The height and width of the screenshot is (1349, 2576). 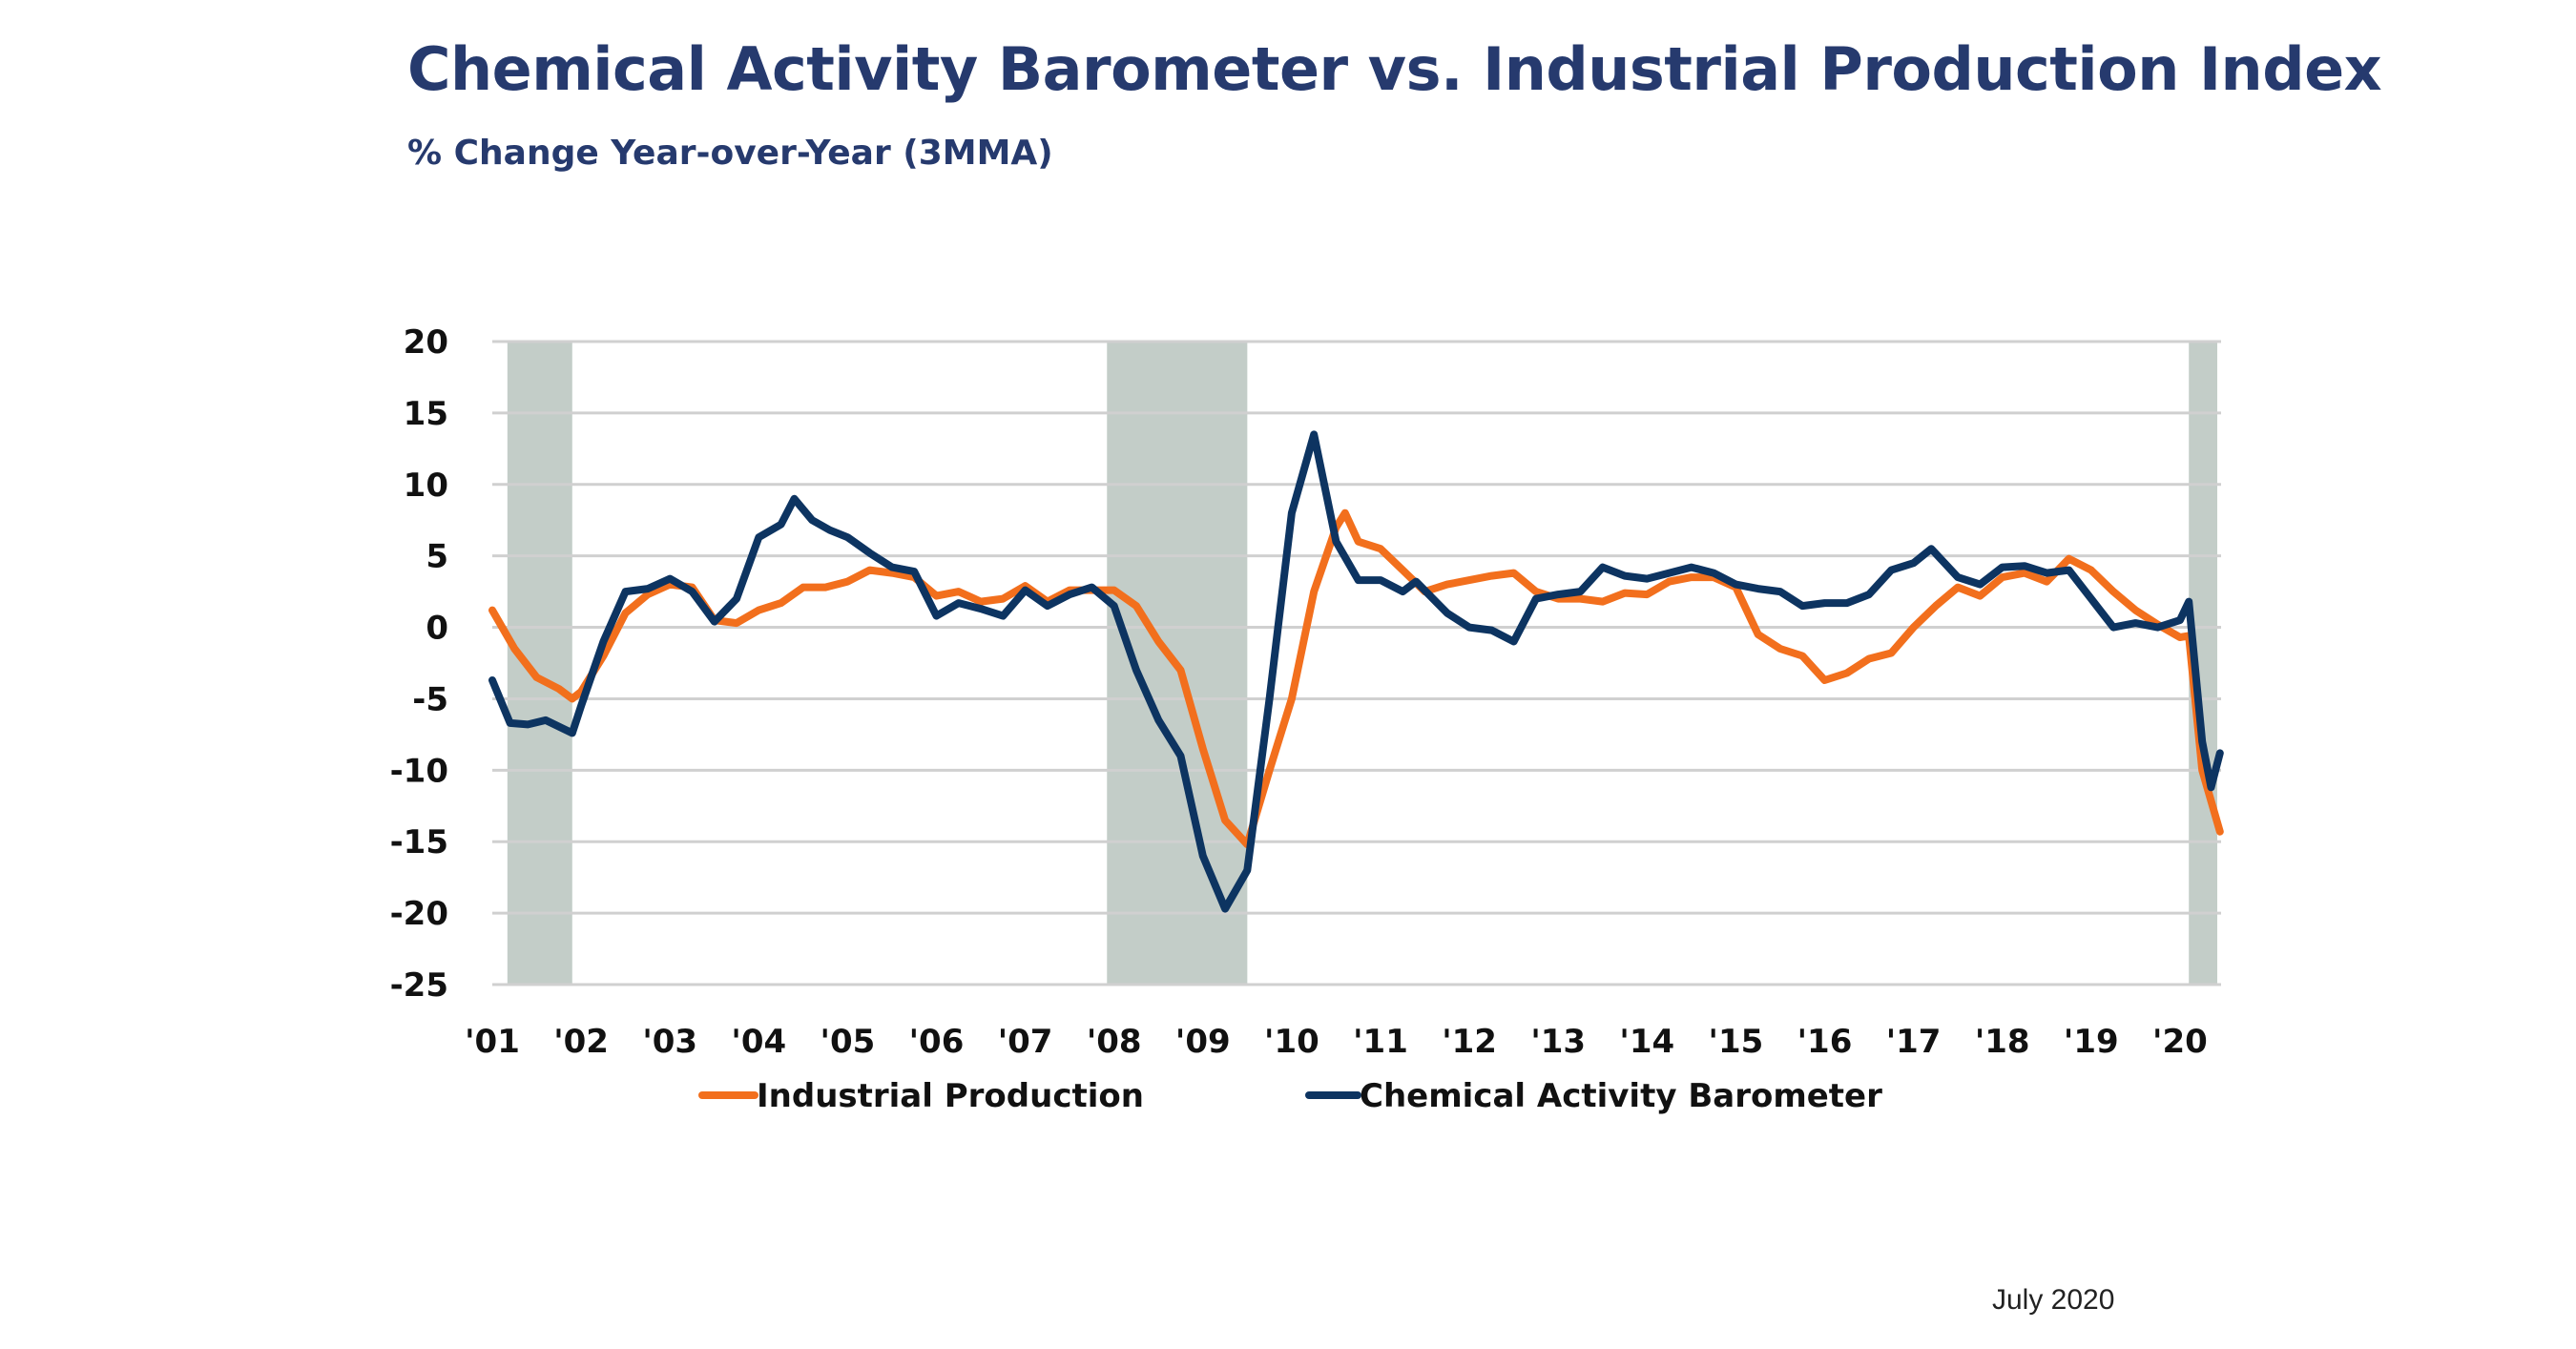 I want to click on chart-subtitle: % Change Year-over-Year (3MMA), so click(x=730, y=153).